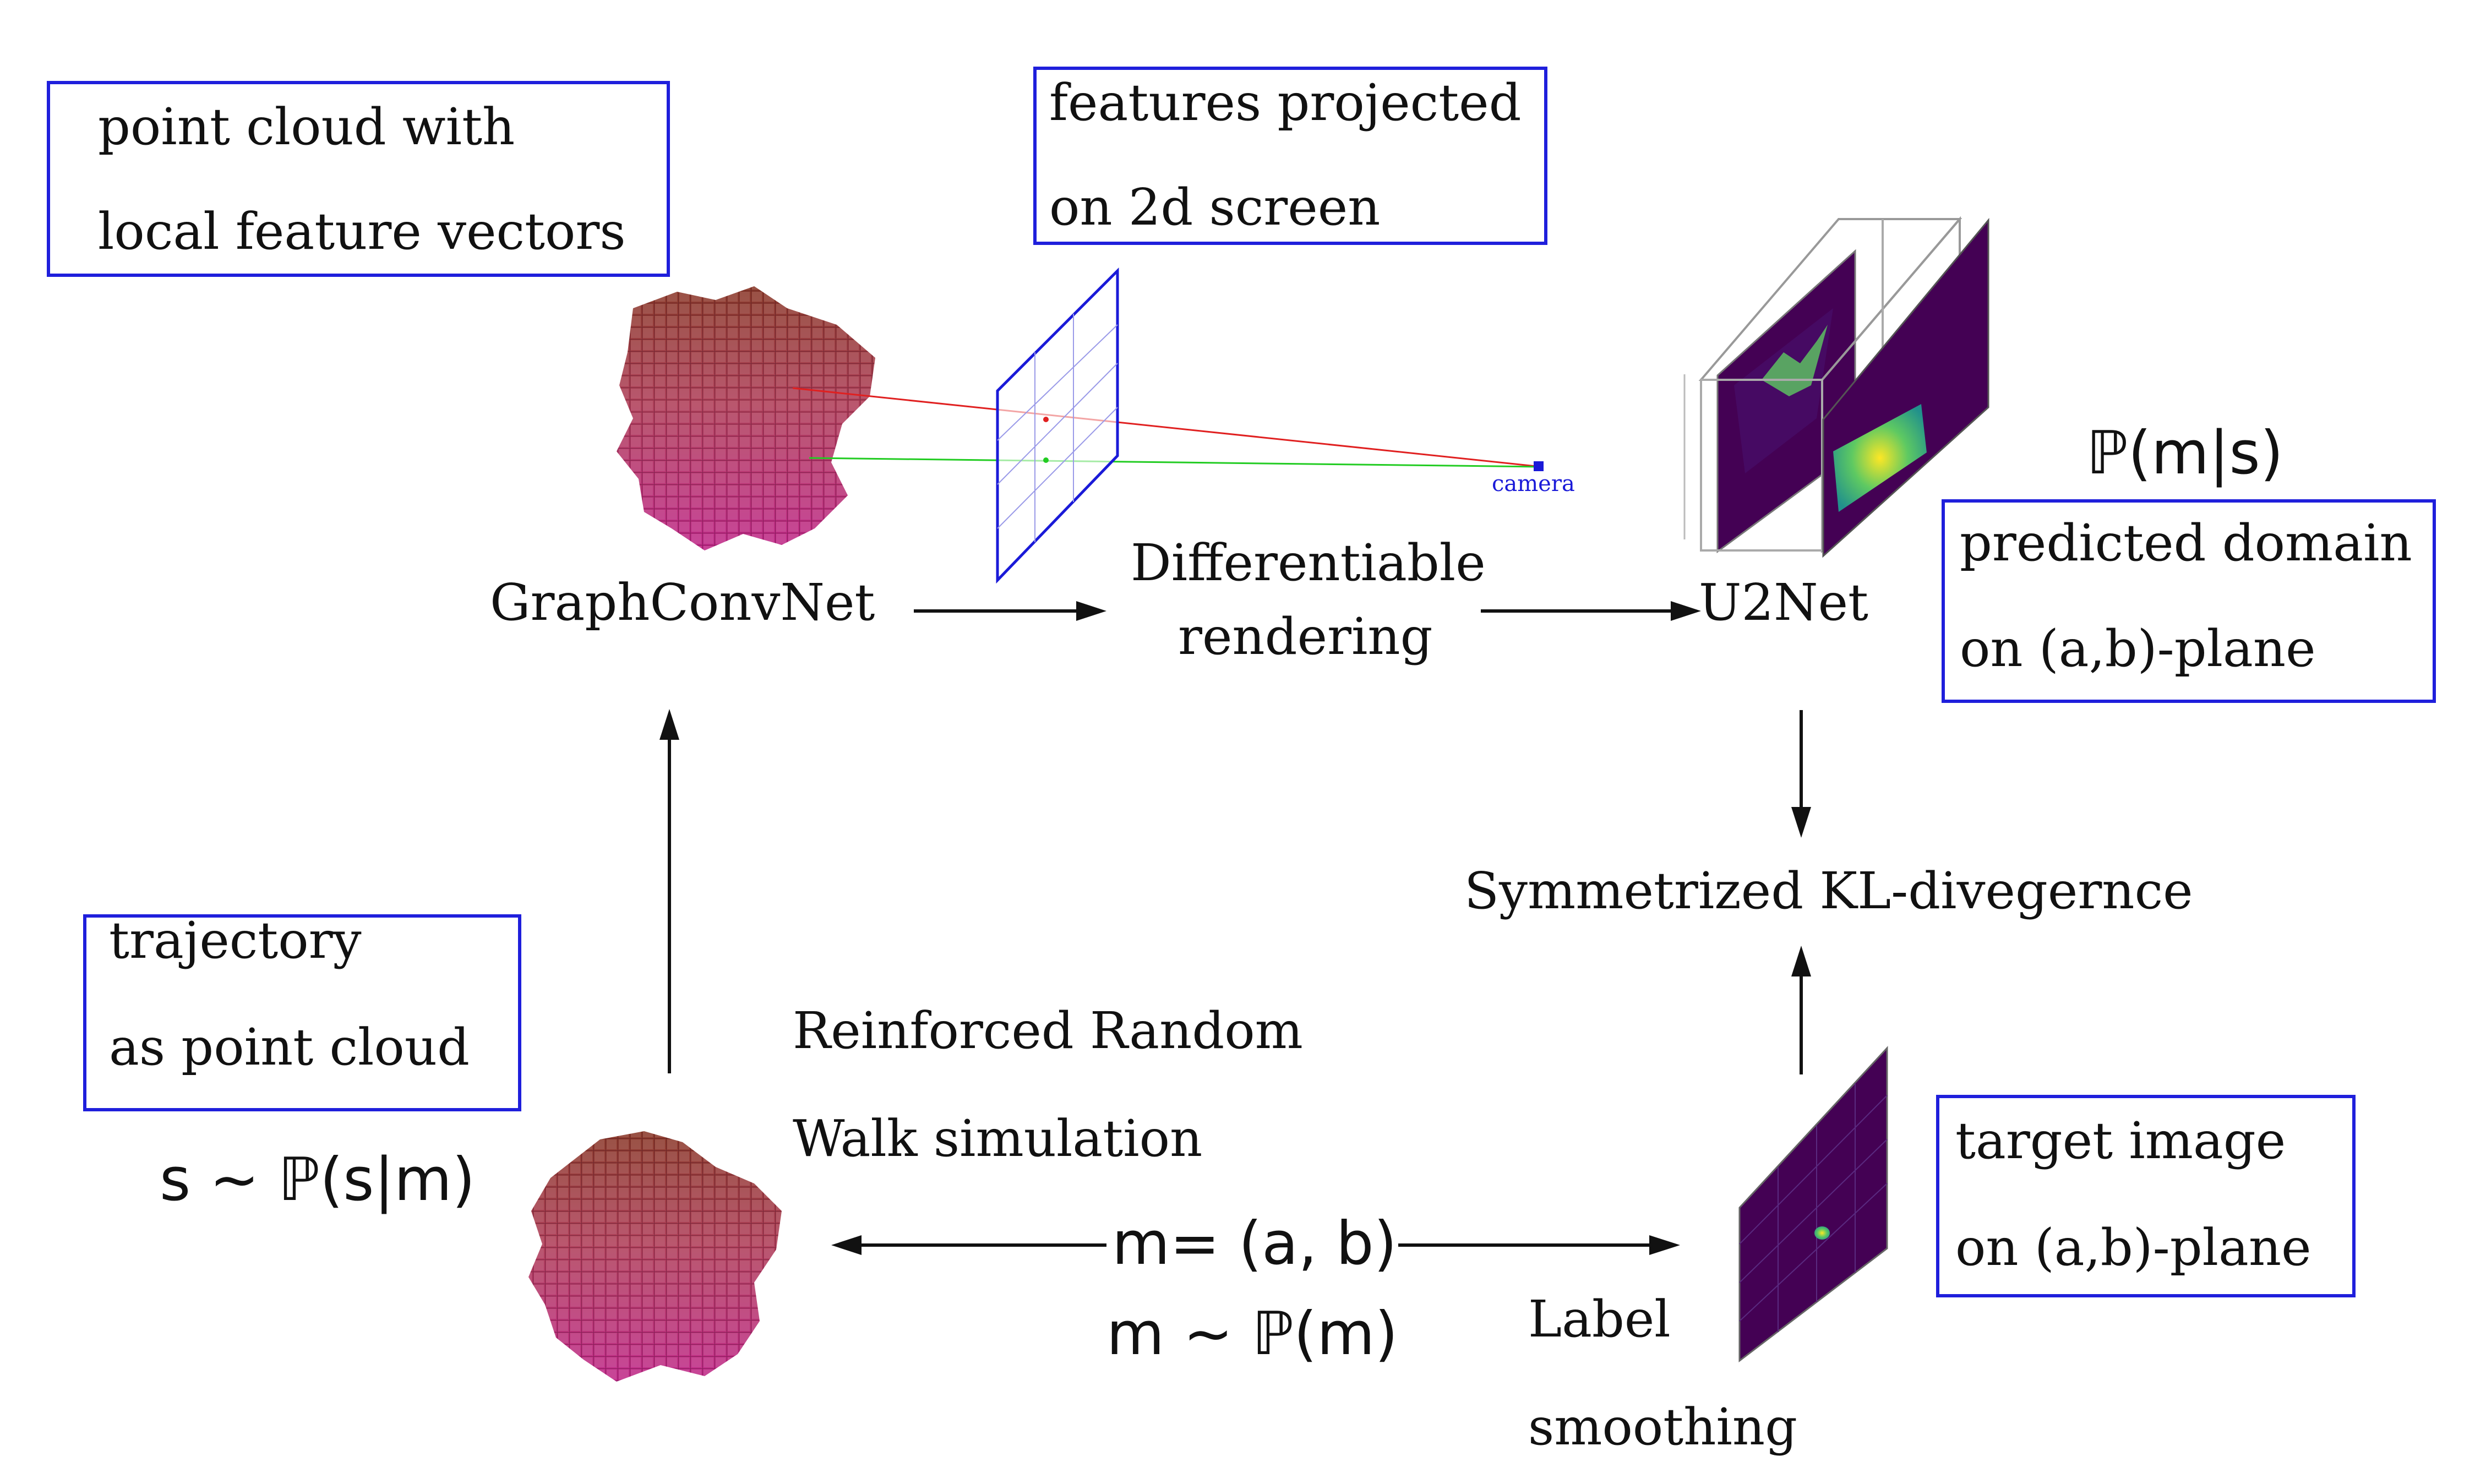  What do you see at coordinates (289, 1047) in the screenshot?
I see `box-trajectory-line2: as point cloud` at bounding box center [289, 1047].